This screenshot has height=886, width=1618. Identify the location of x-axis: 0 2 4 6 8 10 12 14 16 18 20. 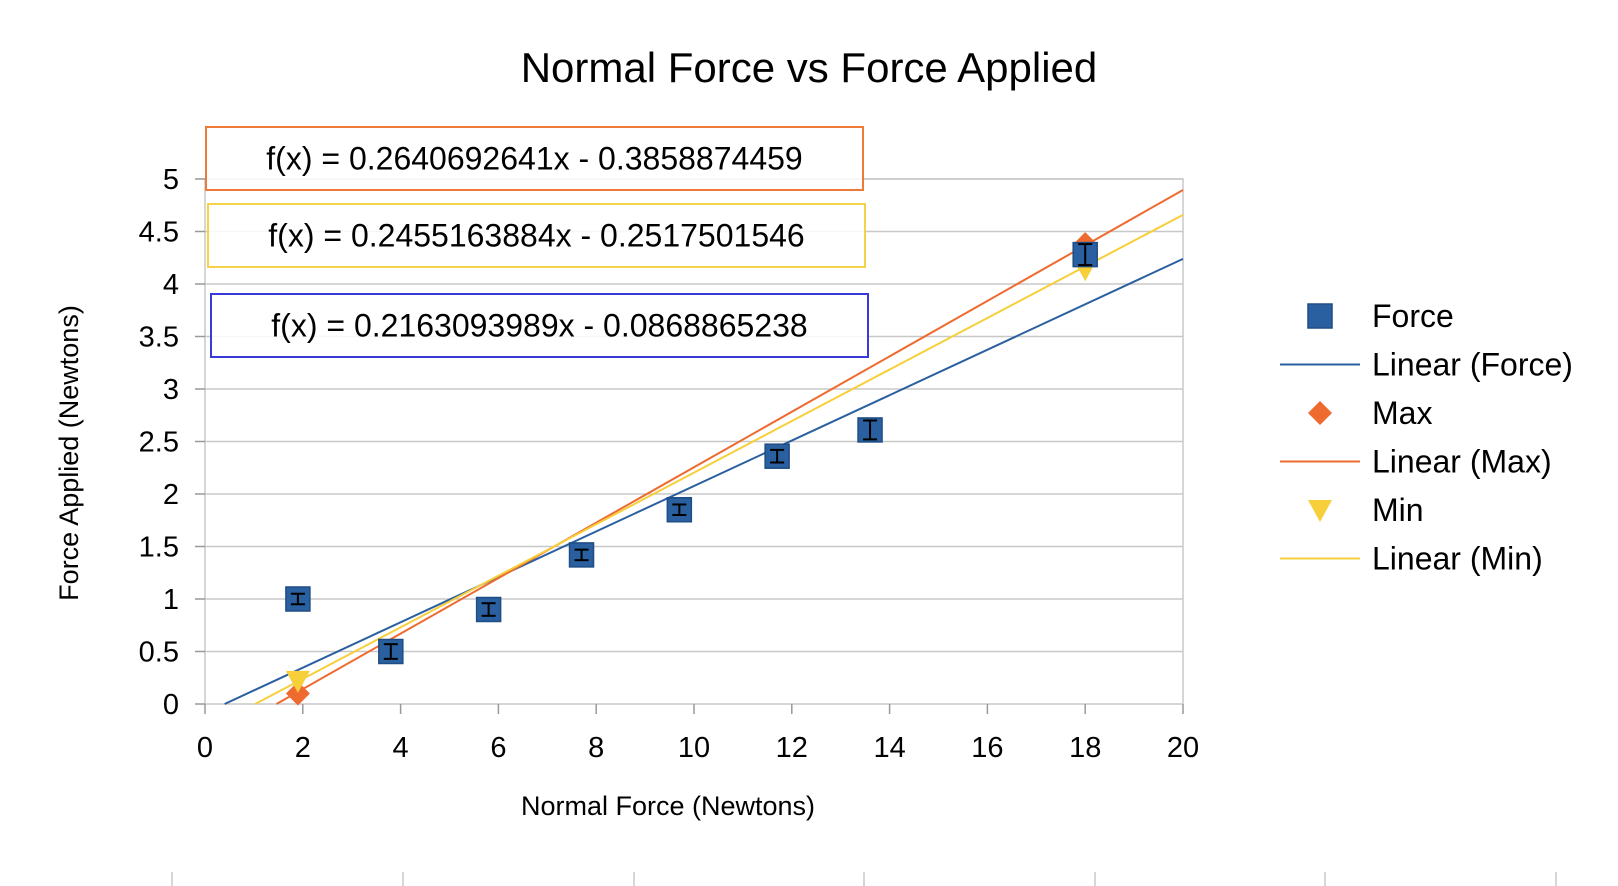
(698, 734).